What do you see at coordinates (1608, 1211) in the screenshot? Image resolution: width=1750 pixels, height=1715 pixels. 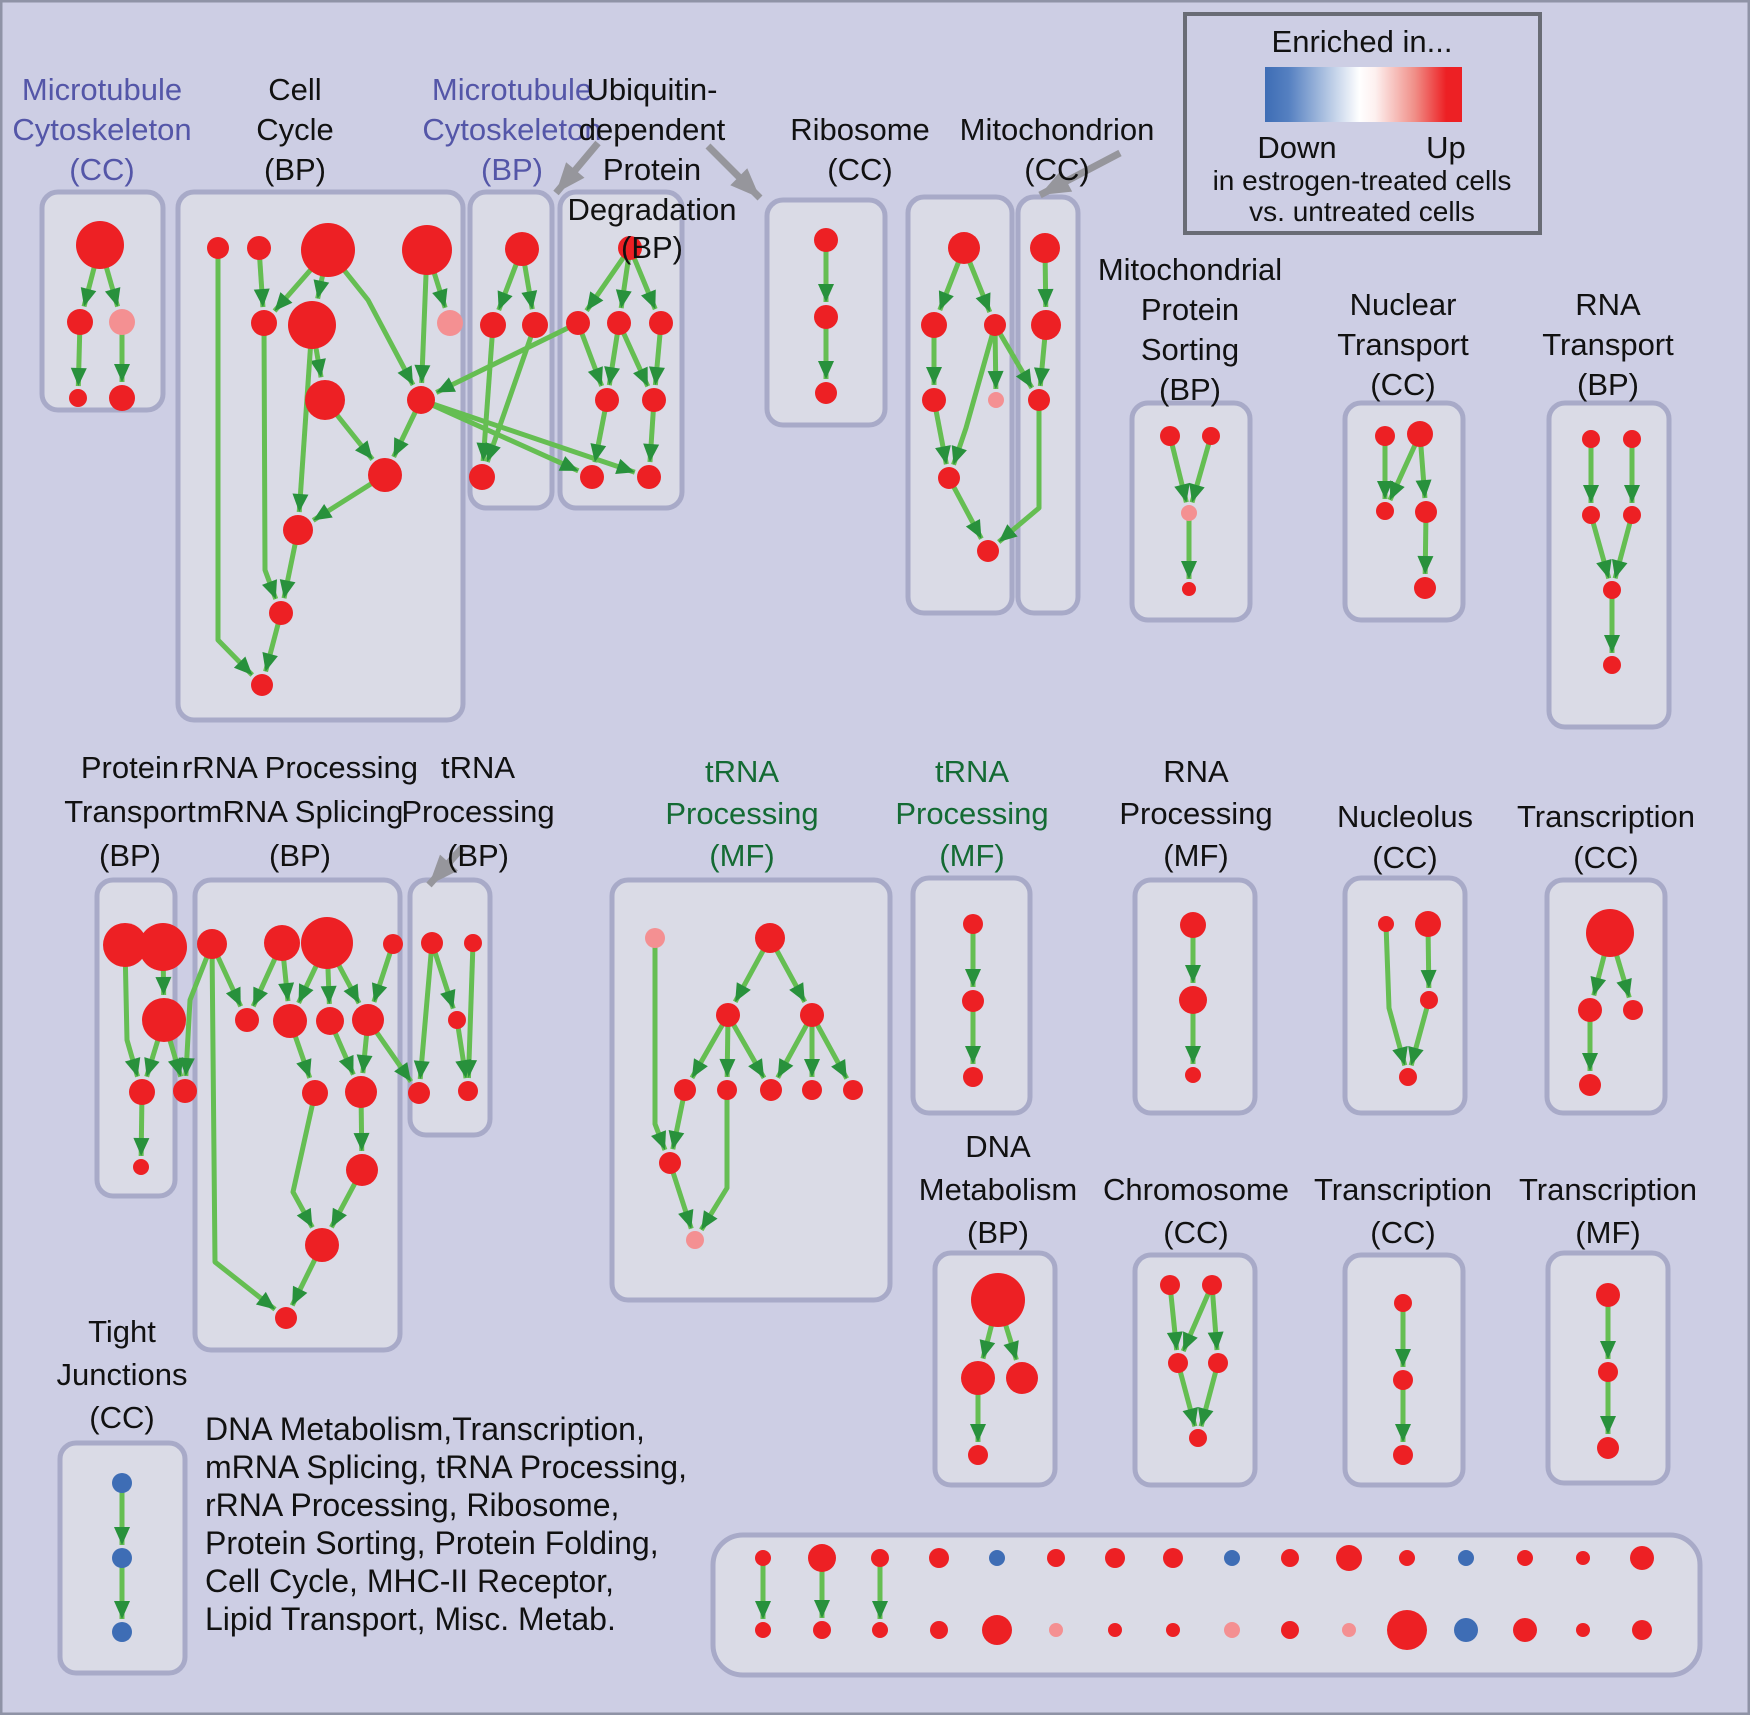 I see `label-transcription-mf: Transcription (MF)` at bounding box center [1608, 1211].